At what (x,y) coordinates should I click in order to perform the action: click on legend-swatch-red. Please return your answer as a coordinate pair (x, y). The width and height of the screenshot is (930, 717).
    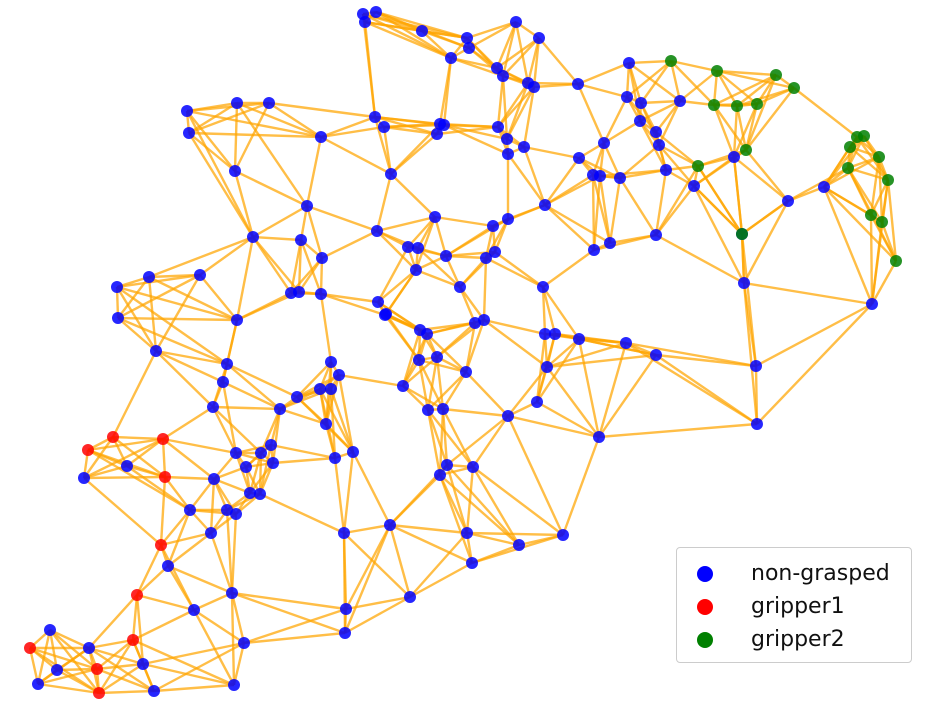
    Looking at the image, I should click on (705, 606).